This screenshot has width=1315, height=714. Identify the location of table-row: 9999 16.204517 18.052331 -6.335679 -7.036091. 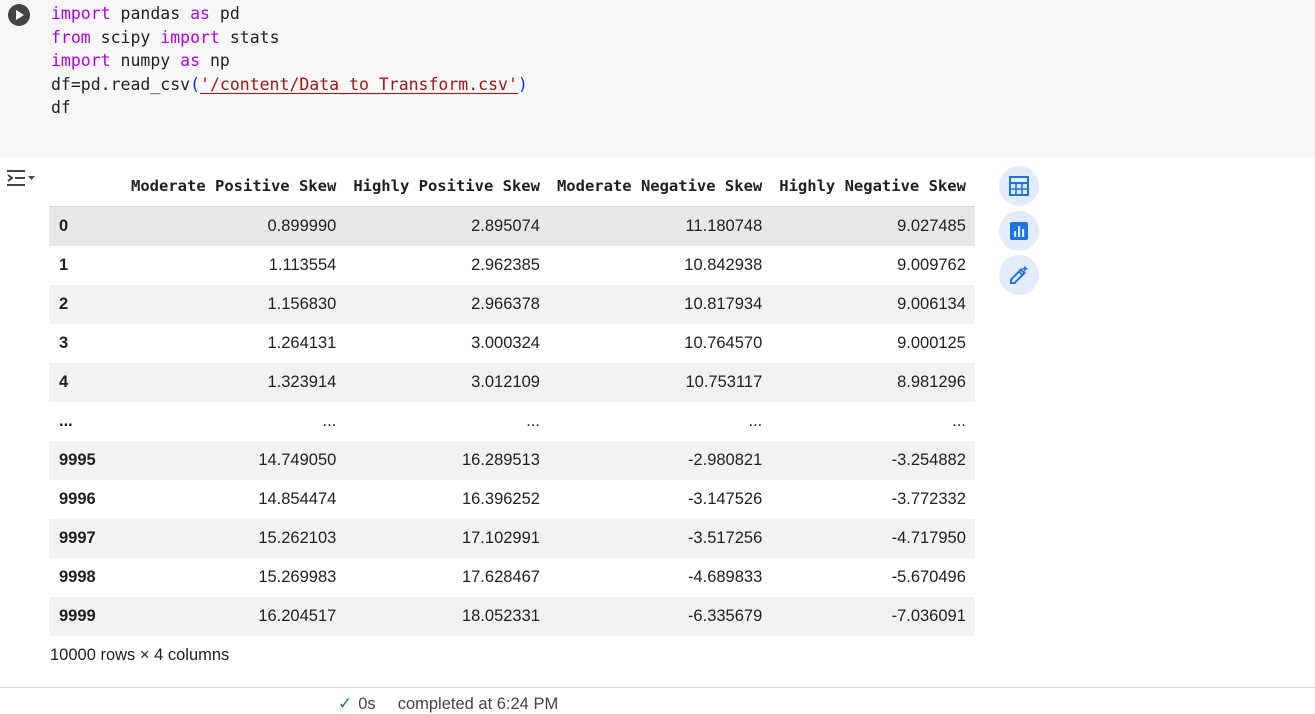
(512, 616).